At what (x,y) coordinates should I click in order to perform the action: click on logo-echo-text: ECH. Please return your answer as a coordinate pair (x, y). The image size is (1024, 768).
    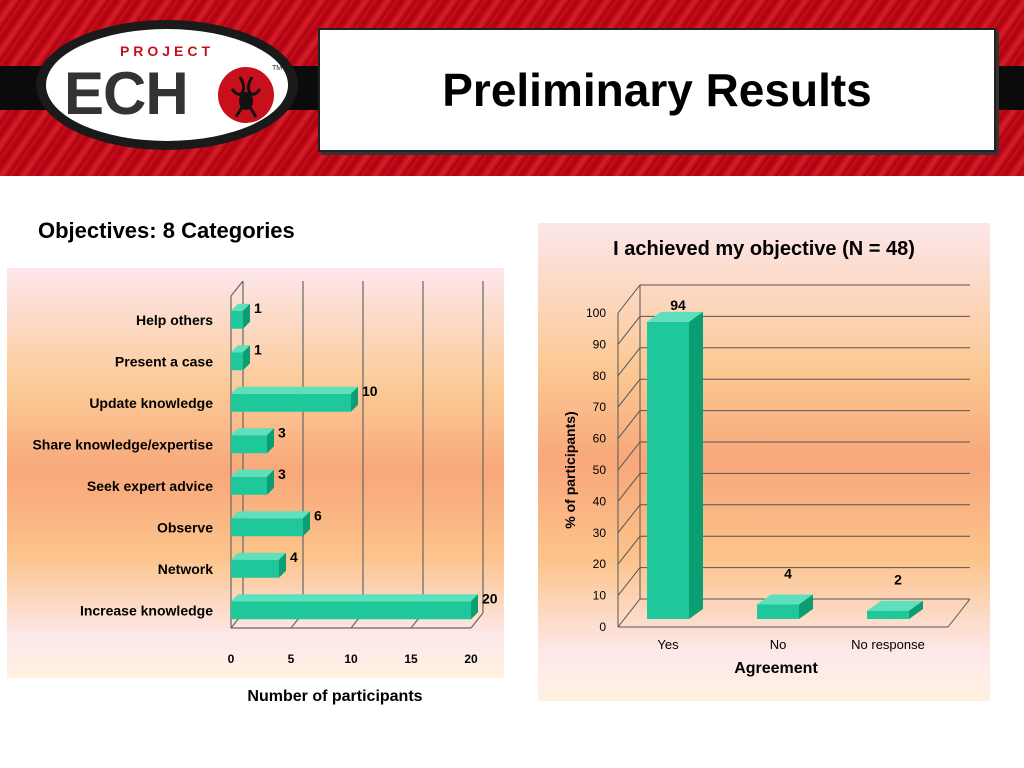
    Looking at the image, I should click on (126, 93).